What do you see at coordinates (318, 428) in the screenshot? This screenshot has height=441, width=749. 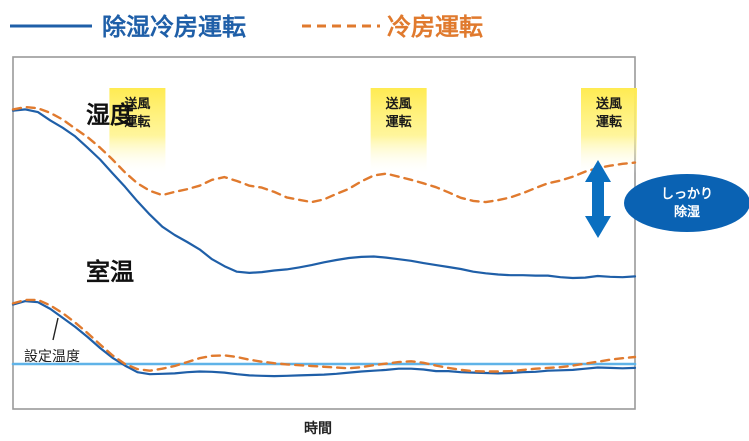 I see `x-axis-label: 時間` at bounding box center [318, 428].